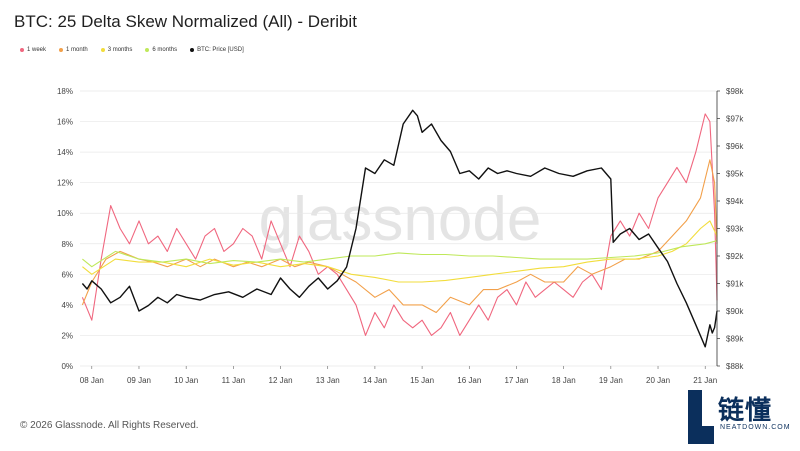 This screenshot has height=451, width=800. Describe the element at coordinates (611, 380) in the screenshot. I see `x-tick-label: 19 Jan` at that location.